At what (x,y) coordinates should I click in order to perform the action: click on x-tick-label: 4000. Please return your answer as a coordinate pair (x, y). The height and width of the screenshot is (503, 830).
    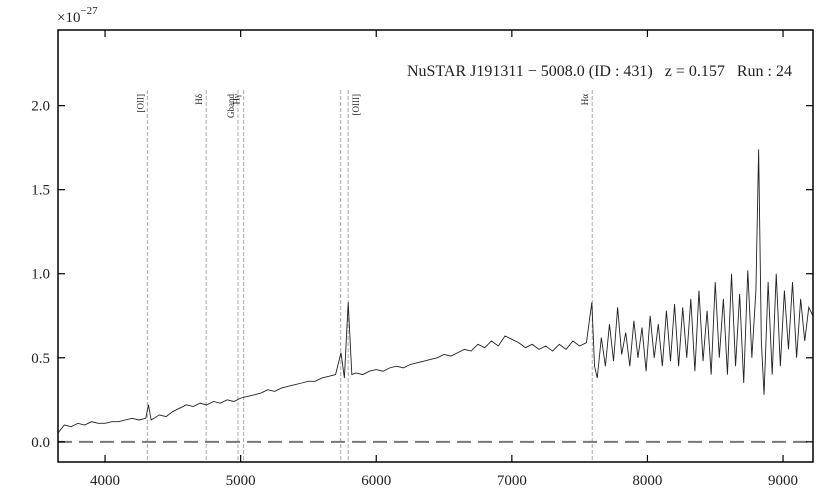
    Looking at the image, I should click on (105, 481).